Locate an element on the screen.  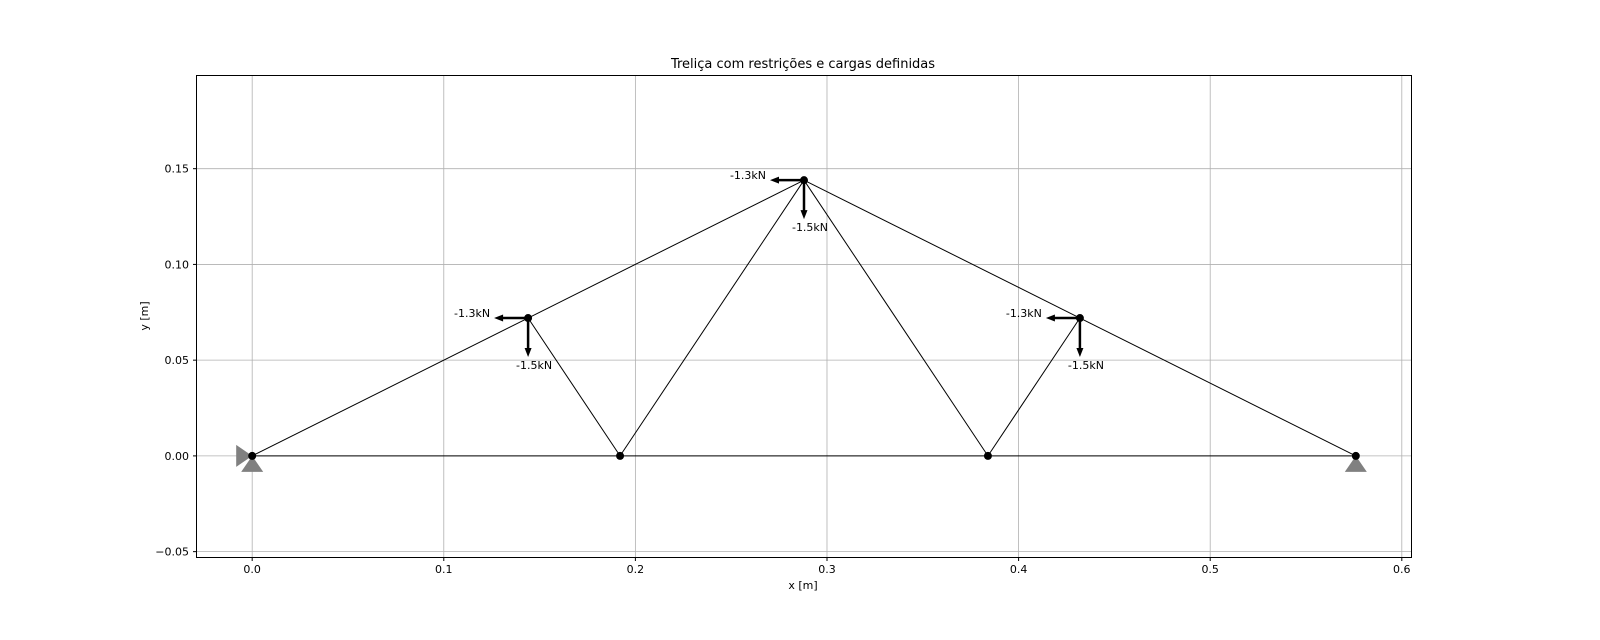
y-axis-label: y [m] is located at coordinates (144, 315).